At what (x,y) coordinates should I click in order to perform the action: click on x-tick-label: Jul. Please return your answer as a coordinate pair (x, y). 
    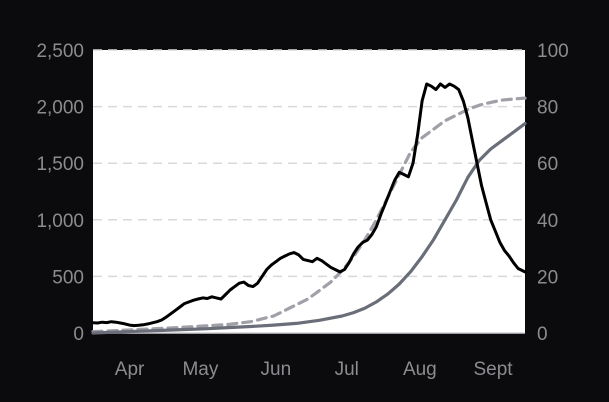
    Looking at the image, I should click on (347, 369).